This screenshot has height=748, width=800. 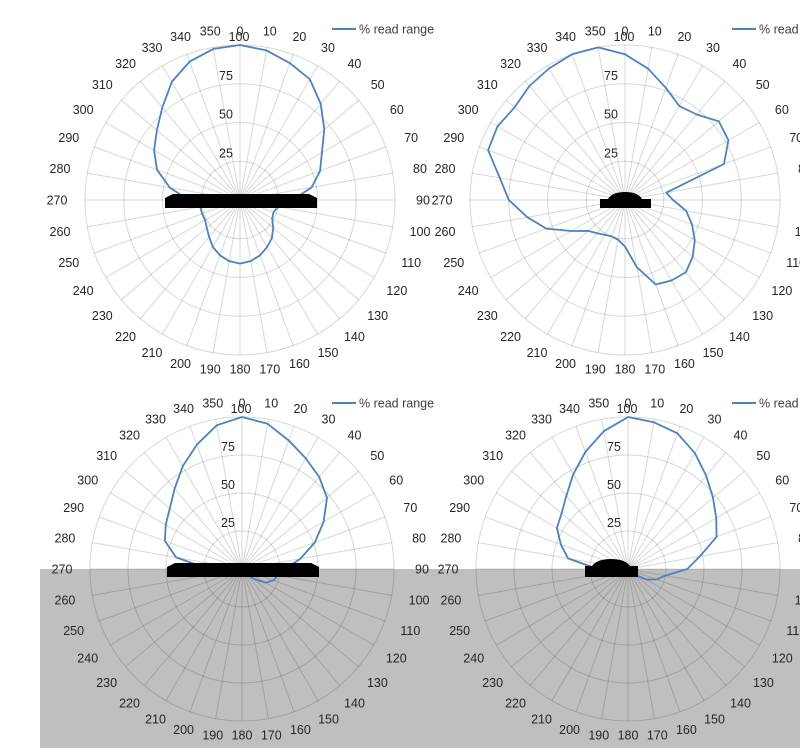 I want to click on angle-label: 310, so click(x=102, y=85).